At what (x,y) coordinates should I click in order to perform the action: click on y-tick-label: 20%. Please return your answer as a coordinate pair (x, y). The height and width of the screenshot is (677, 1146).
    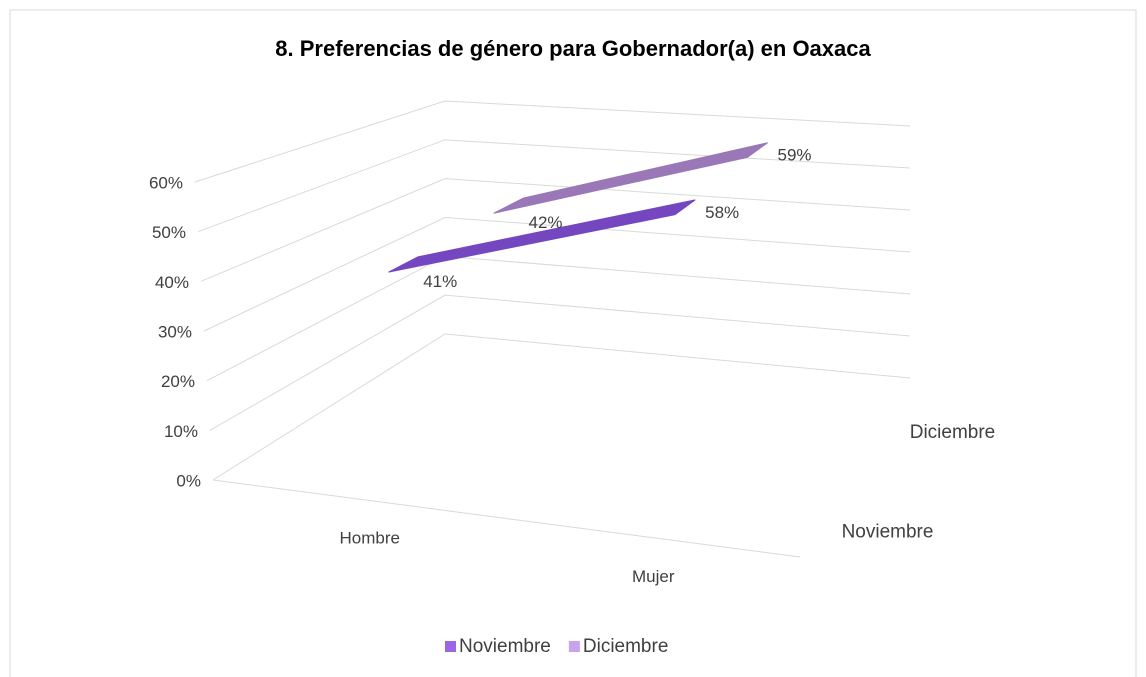
    Looking at the image, I should click on (178, 381).